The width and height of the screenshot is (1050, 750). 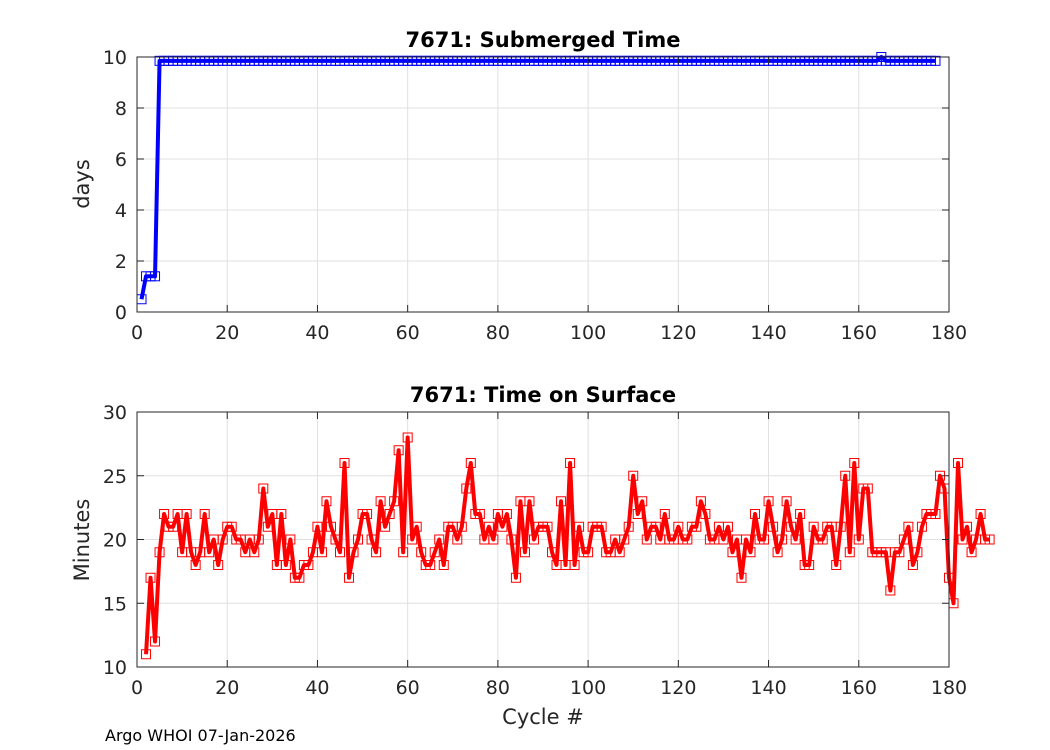 What do you see at coordinates (115, 668) in the screenshot?
I see `y-tick-label: 10` at bounding box center [115, 668].